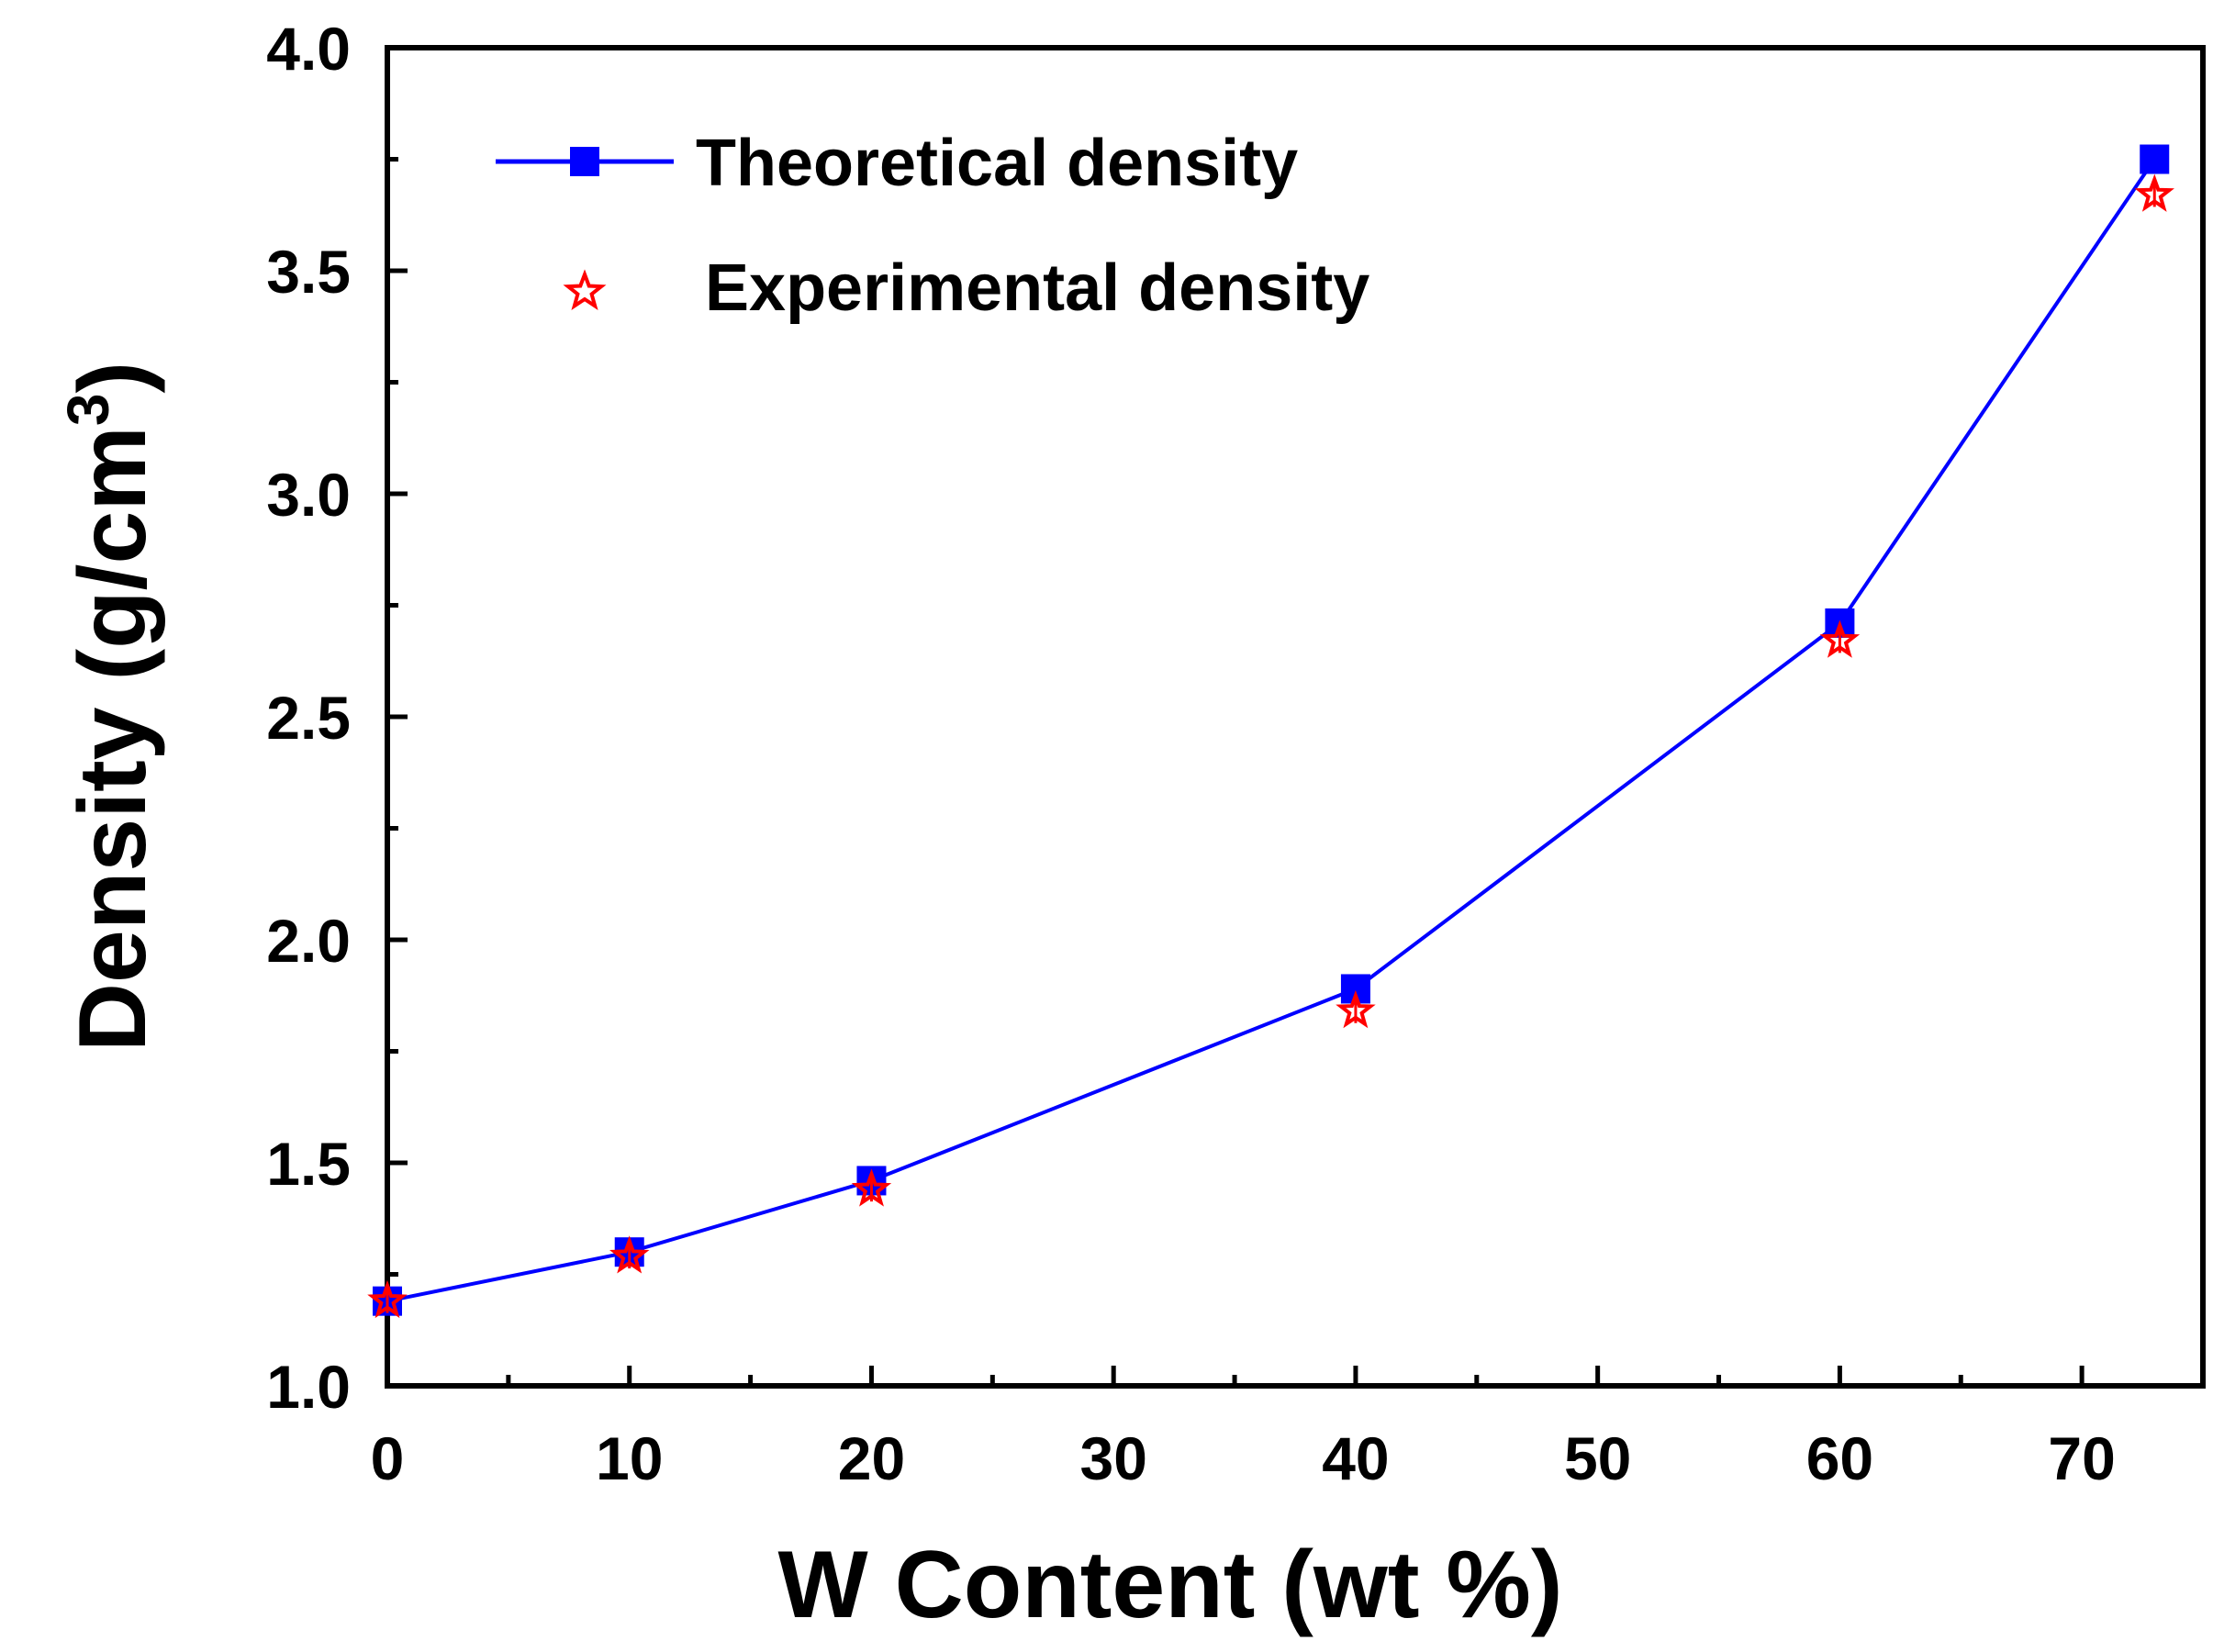 The width and height of the screenshot is (2213, 1652). Describe the element at coordinates (629, 1458) in the screenshot. I see `x-tick-label: 10` at that location.